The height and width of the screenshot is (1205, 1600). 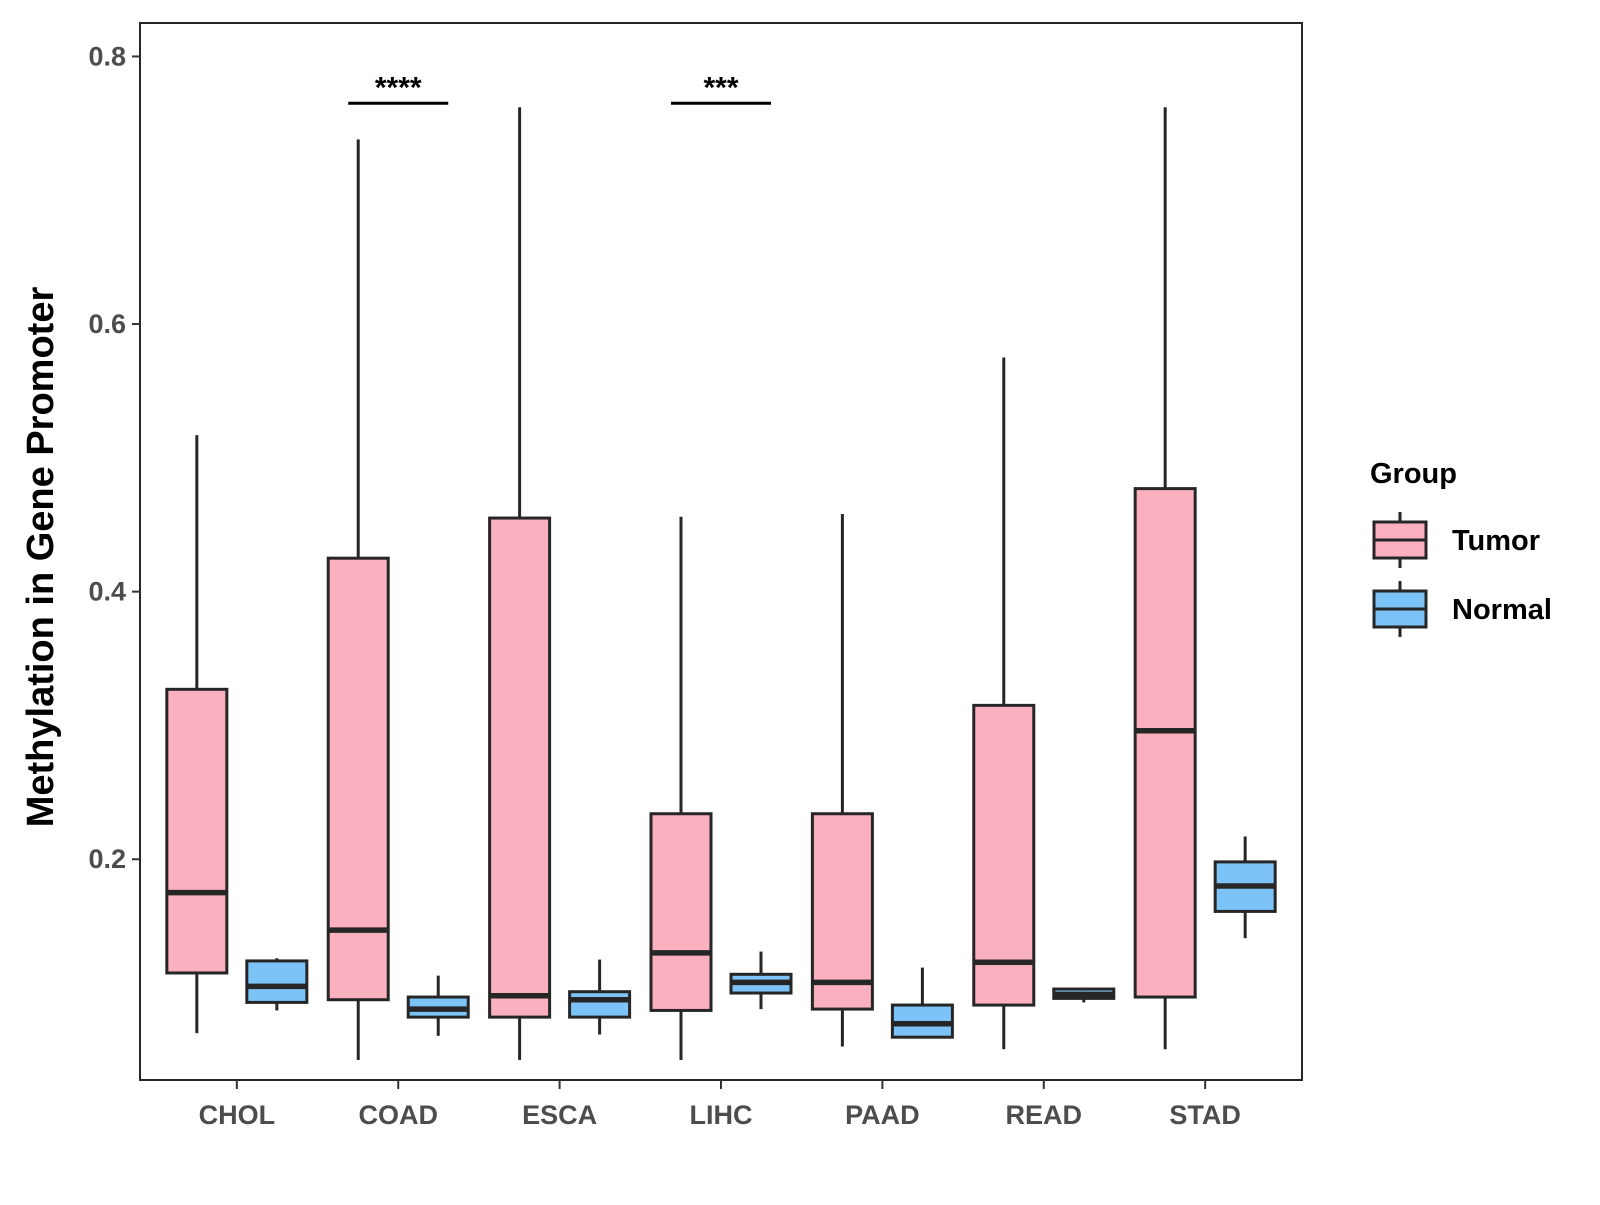 I want to click on tumor-box-read, so click(x=1004, y=703).